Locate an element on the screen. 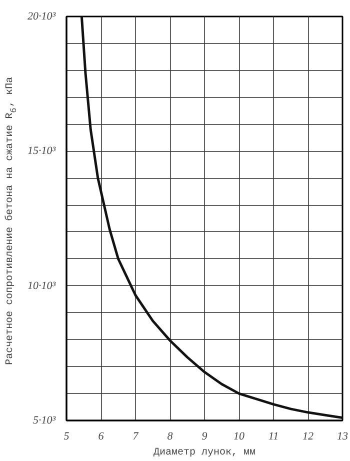 This screenshot has width=350, height=461. y-axis-title: Расчетное сопротивление бетона на сжатие Rб, кПа is located at coordinates (11, 220).